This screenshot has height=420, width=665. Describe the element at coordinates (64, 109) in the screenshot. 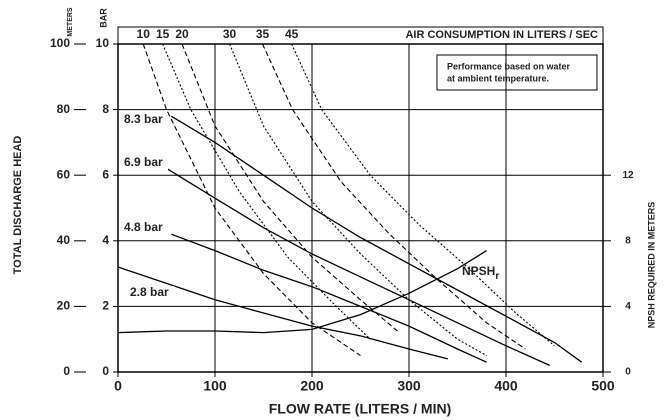

I see `y-tick-label: 80` at that location.